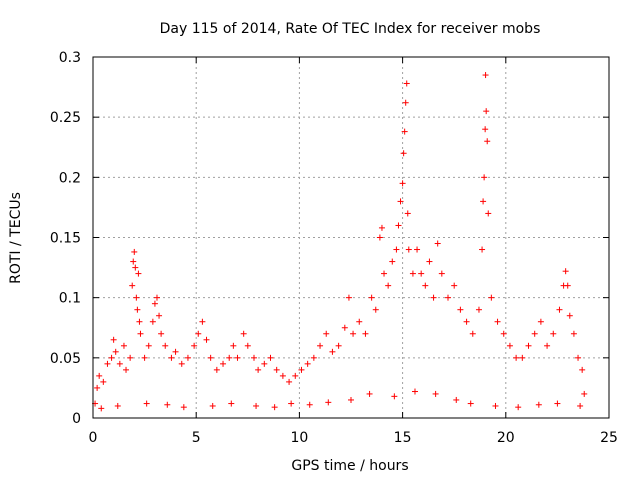 The height and width of the screenshot is (480, 640). Describe the element at coordinates (609, 438) in the screenshot. I see `x-tick-label: 25` at that location.